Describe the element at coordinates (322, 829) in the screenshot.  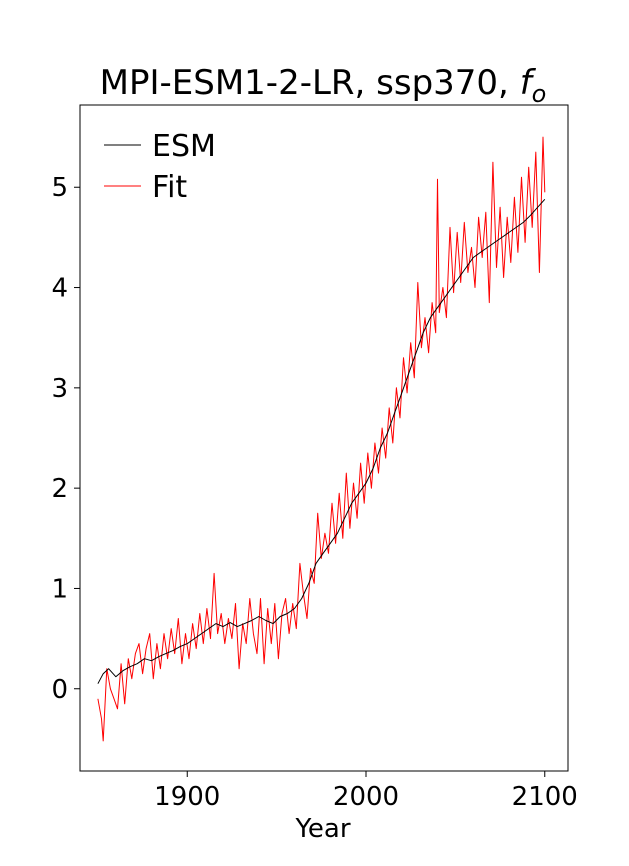
I see `x-axis-label: Year` at that location.